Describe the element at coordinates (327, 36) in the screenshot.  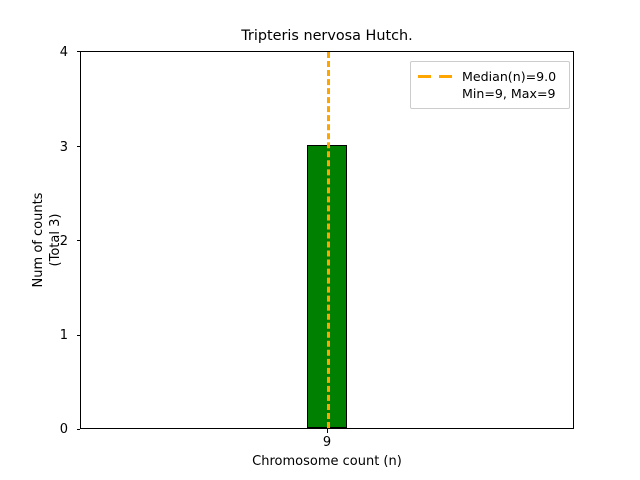
I see `chart-title: Tripteris nervosa Hutch.` at that location.